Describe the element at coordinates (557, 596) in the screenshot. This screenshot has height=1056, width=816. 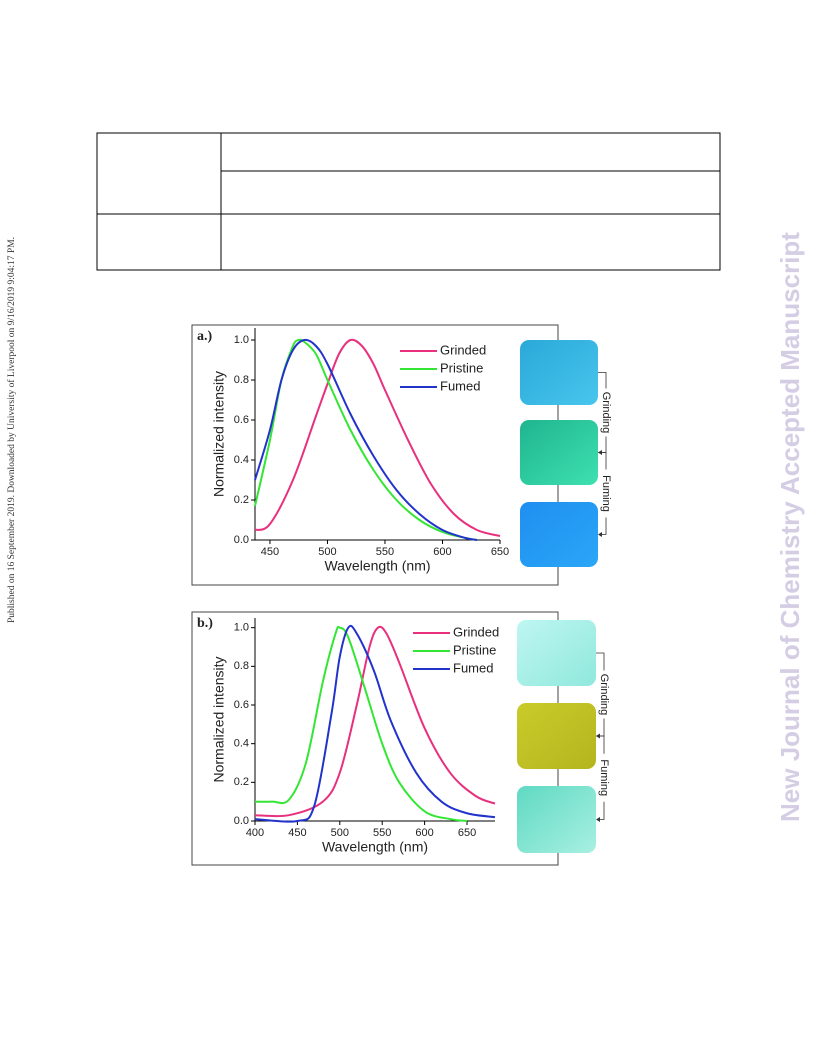
I see `photos` at that location.